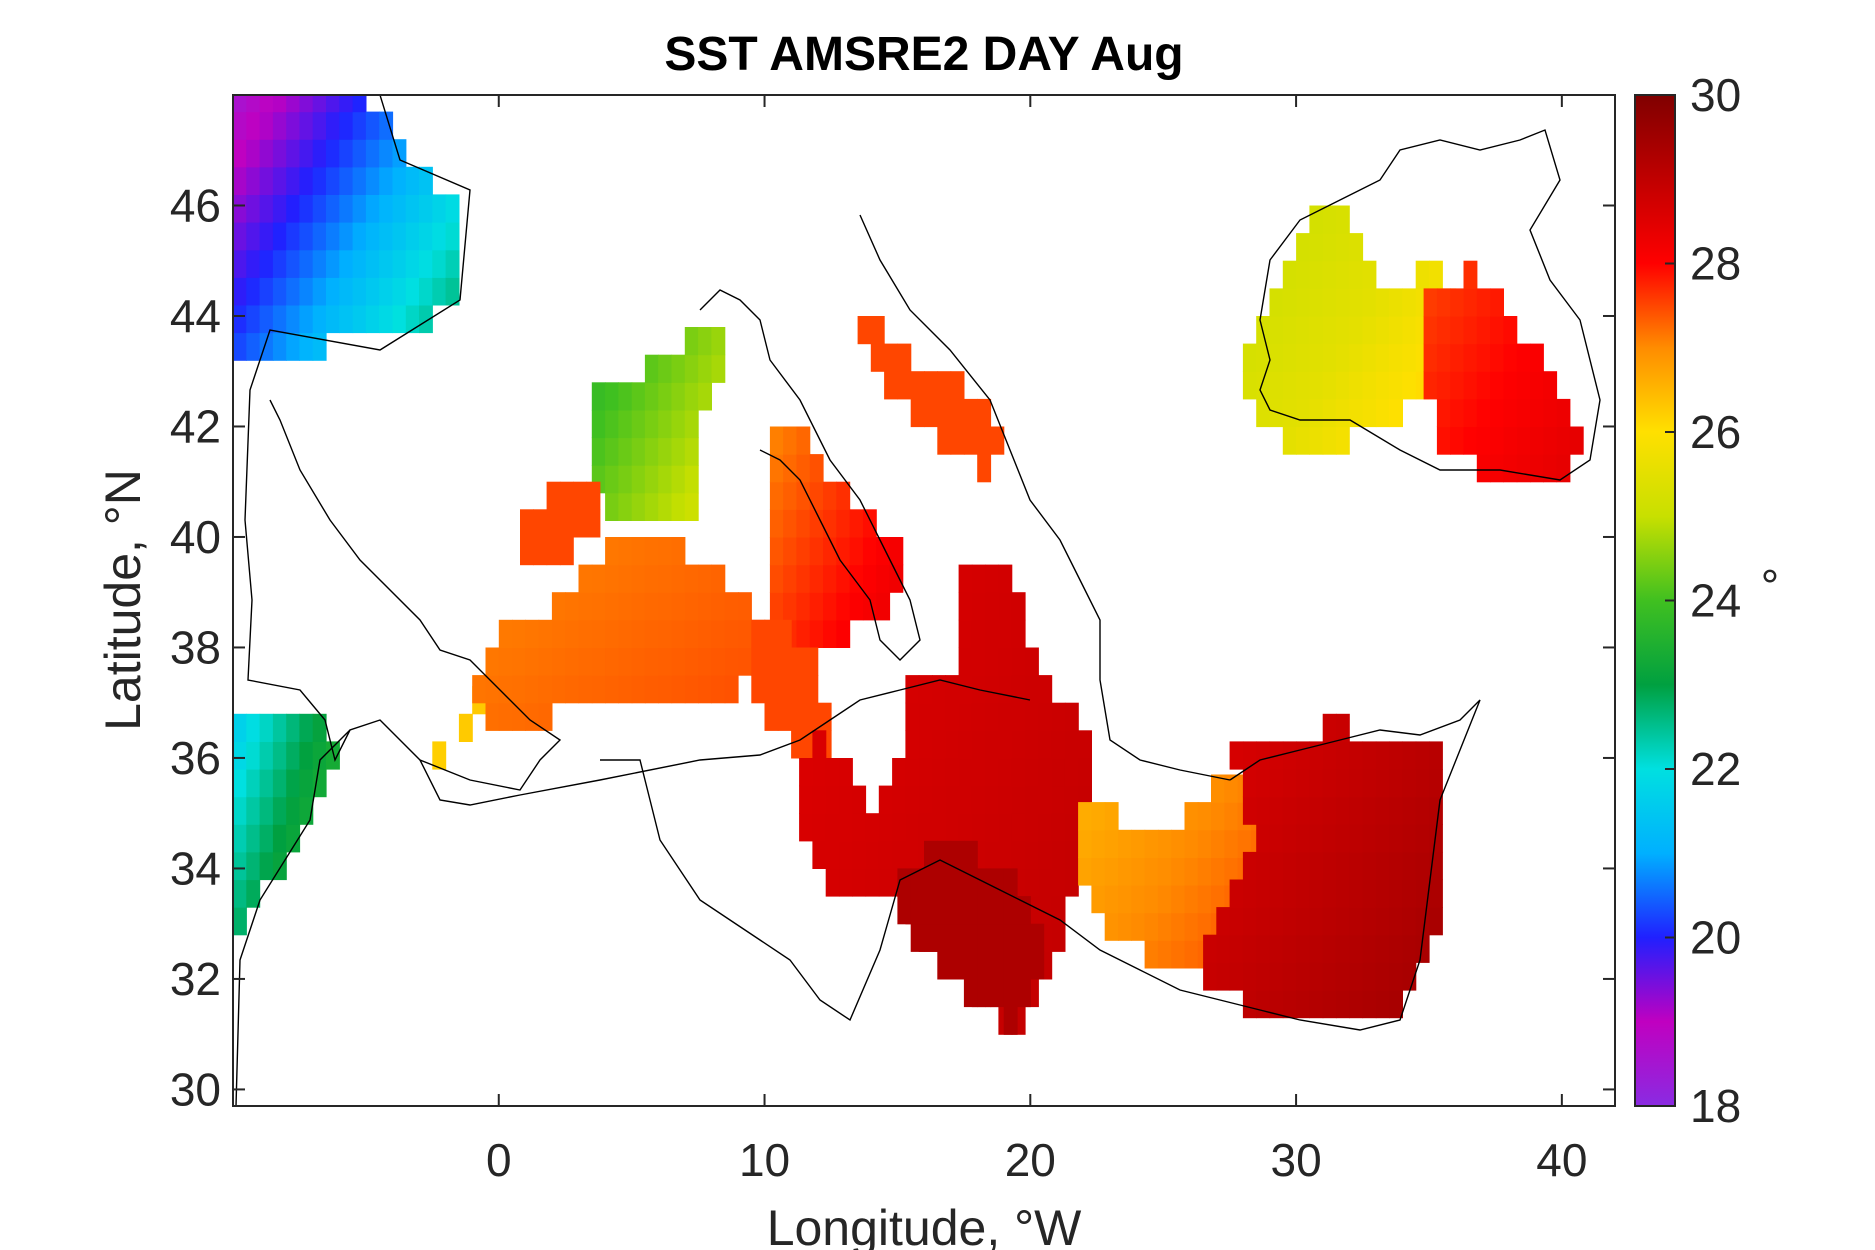 This screenshot has width=1875, height=1250. What do you see at coordinates (195, 647) in the screenshot?
I see `y-tick-label: 38` at bounding box center [195, 647].